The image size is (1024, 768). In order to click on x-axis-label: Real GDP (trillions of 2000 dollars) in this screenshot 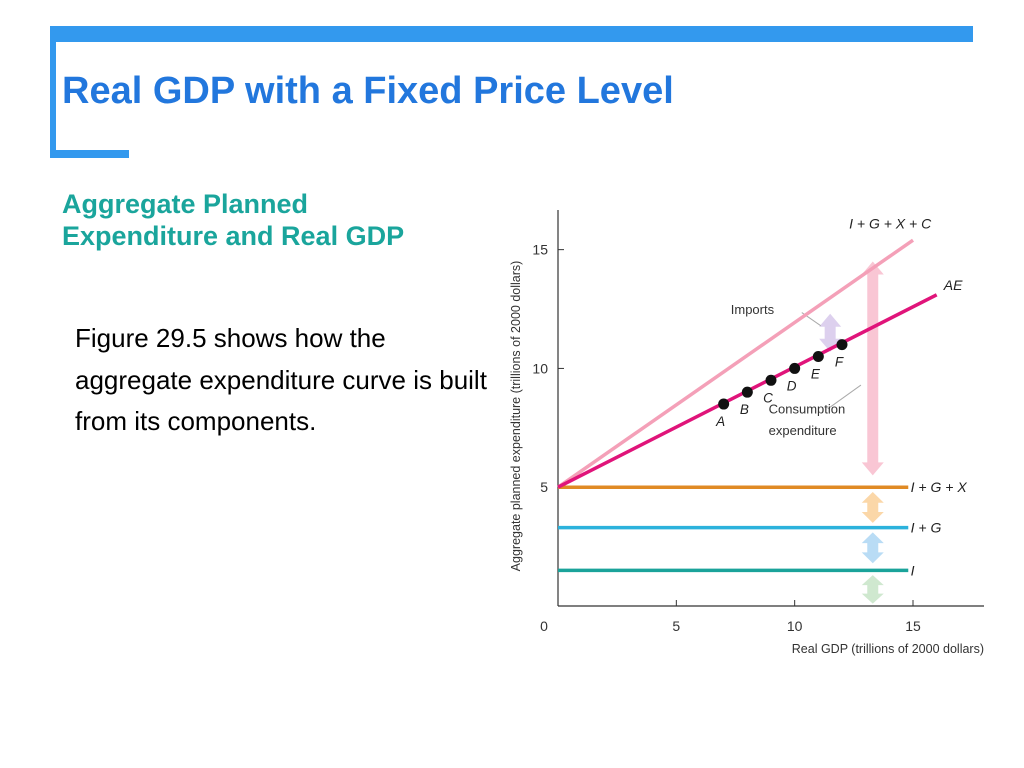, I will do `click(888, 649)`.